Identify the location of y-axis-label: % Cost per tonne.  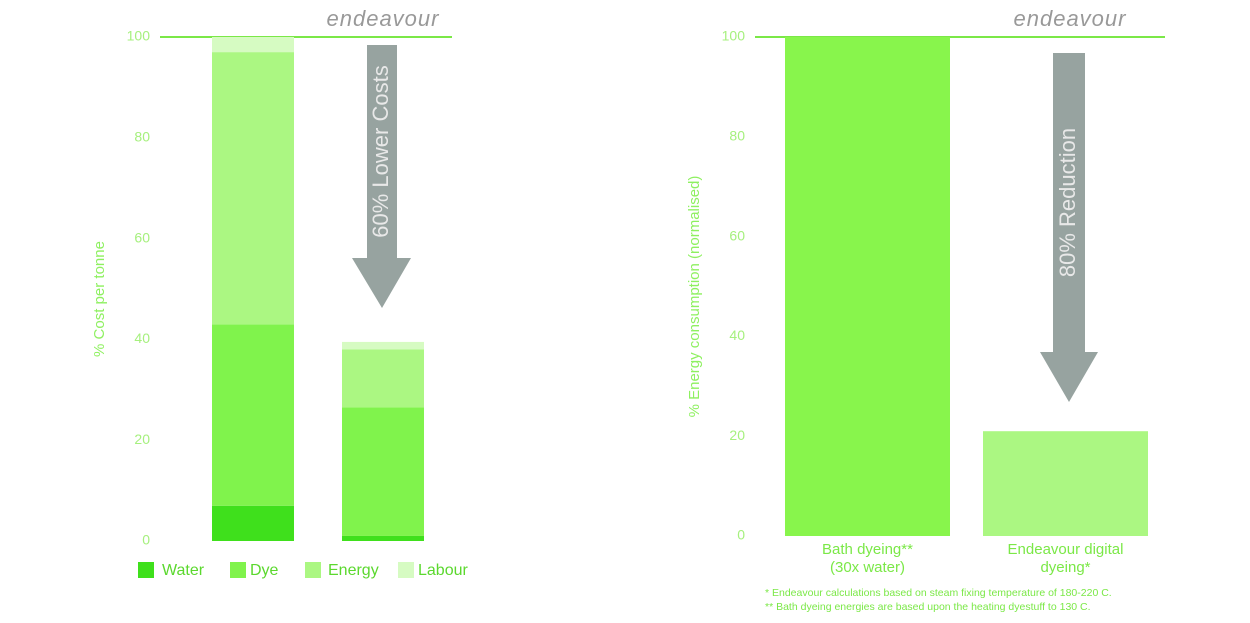
(99, 299).